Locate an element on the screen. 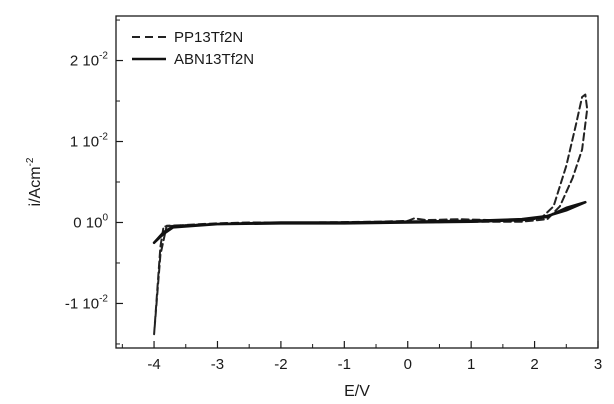 The height and width of the screenshot is (404, 614). y-tick-base: 1 10 is located at coordinates (84, 142).